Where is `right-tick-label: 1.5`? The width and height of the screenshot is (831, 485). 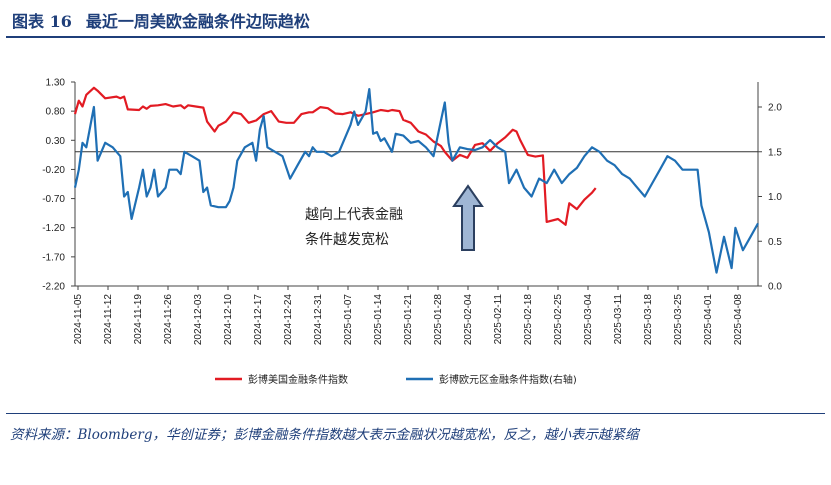
right-tick-label: 1.5 is located at coordinates (775, 152).